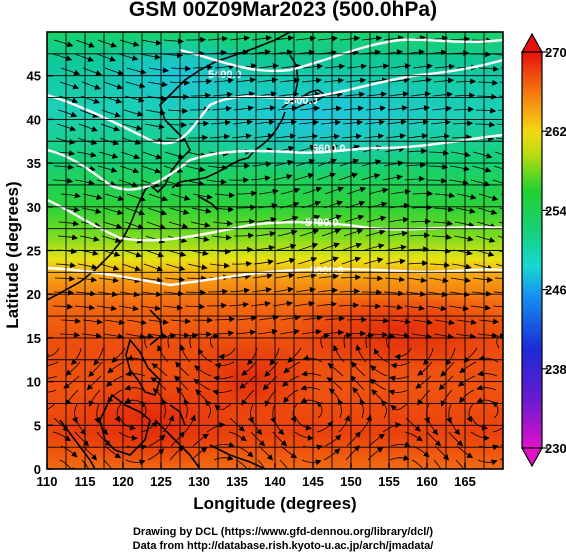 This screenshot has height=554, width=566. Describe the element at coordinates (161, 481) in the screenshot. I see `x-tick-label: 125` at that location.